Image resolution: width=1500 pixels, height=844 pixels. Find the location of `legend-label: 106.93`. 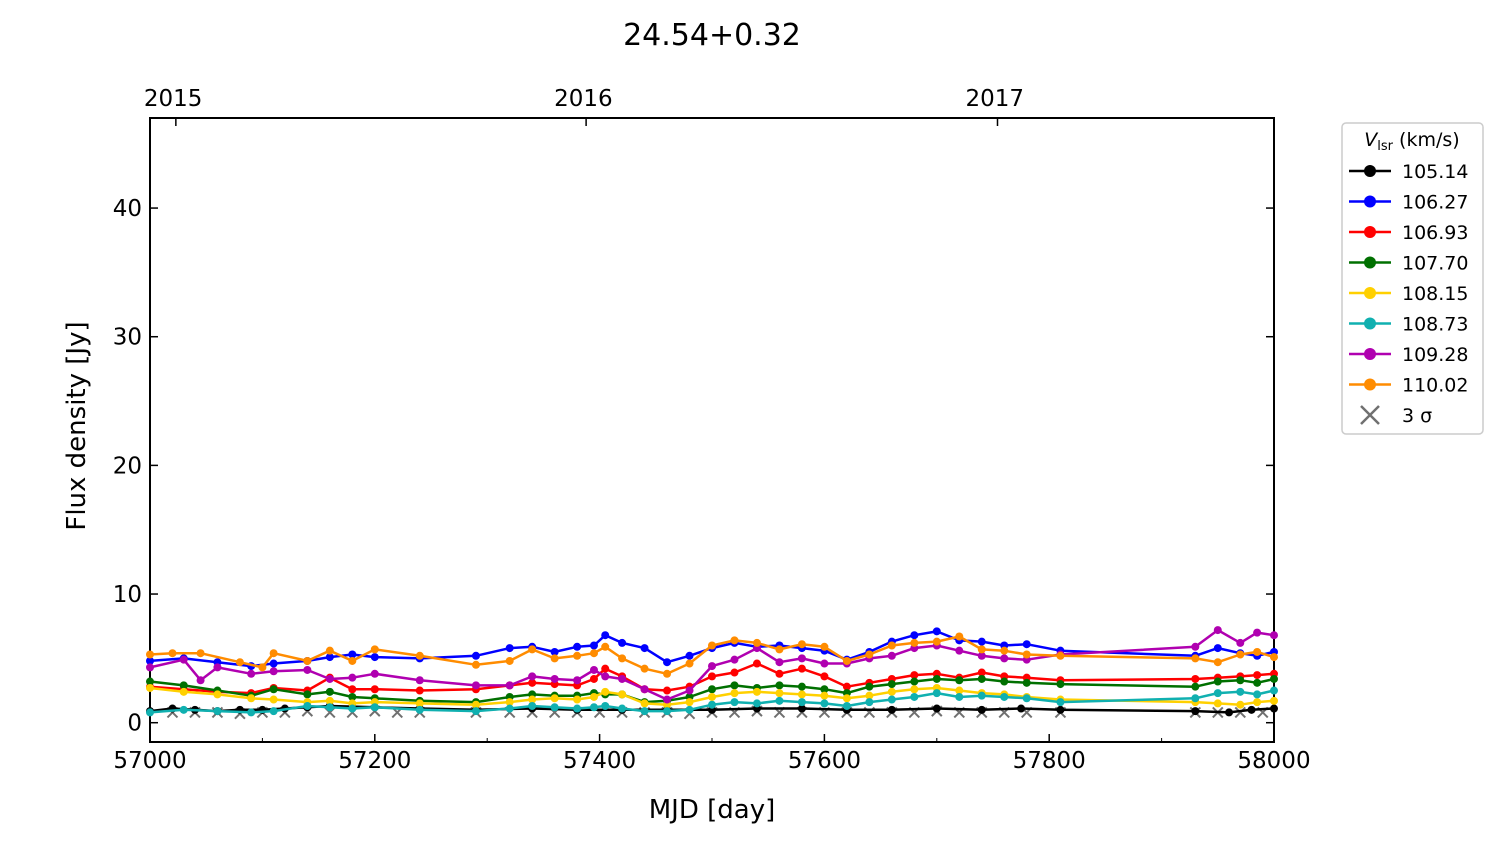

legend-label: 106.93 is located at coordinates (1435, 233).